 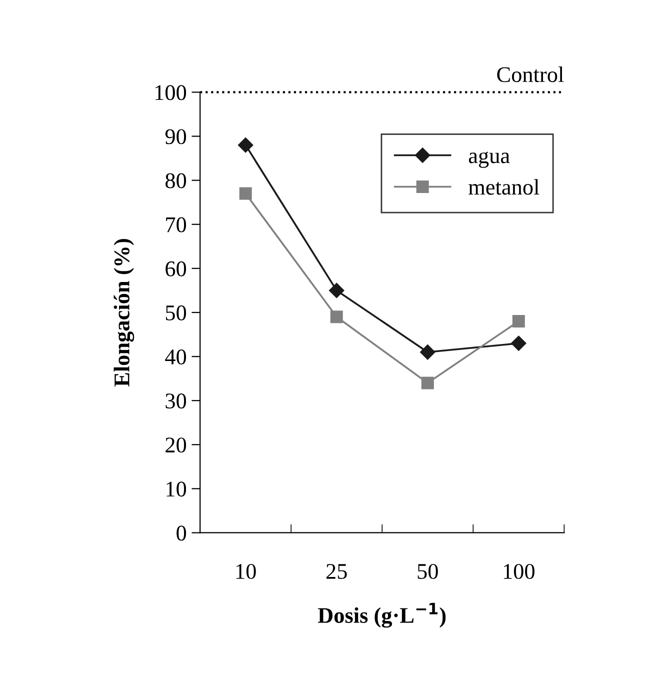 I want to click on y-tick-label: 80, so click(x=176, y=180).